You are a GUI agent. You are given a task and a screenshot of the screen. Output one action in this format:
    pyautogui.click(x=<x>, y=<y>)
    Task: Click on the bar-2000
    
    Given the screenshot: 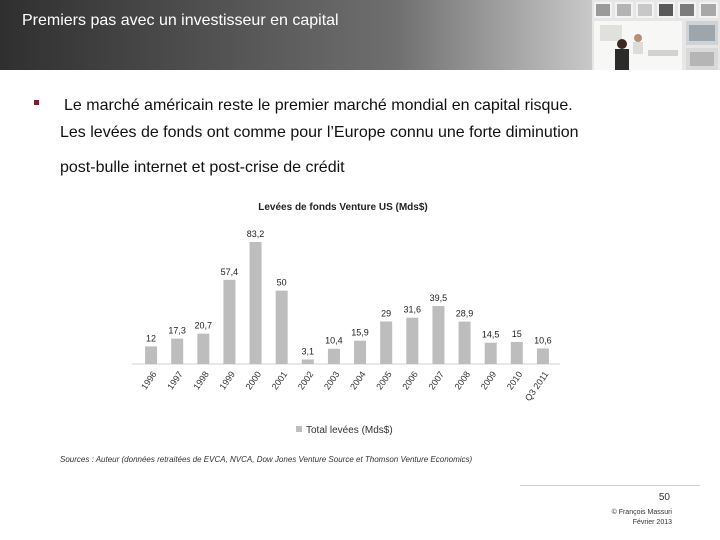 What is the action you would take?
    pyautogui.click(x=255, y=302)
    